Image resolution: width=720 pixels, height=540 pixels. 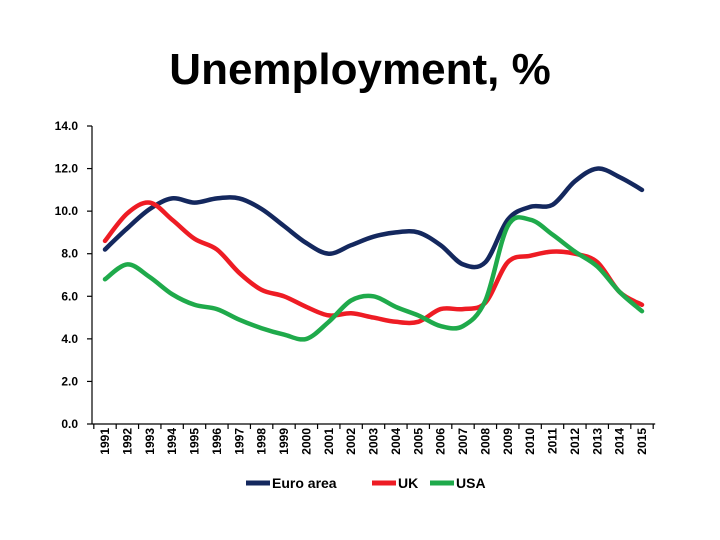 I want to click on x-tick-label: 2006, so click(x=441, y=441).